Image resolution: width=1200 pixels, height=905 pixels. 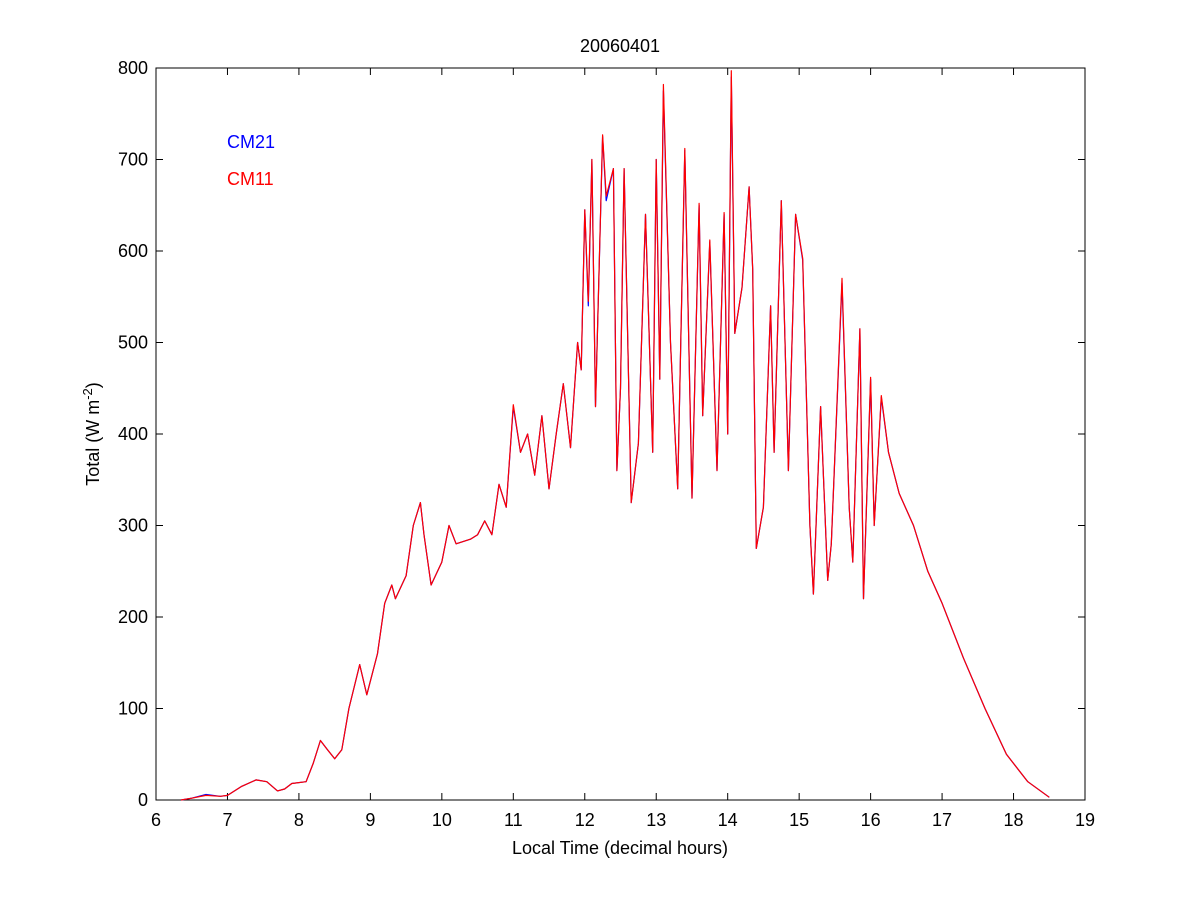 I want to click on x-tick-label: 7, so click(x=227, y=820).